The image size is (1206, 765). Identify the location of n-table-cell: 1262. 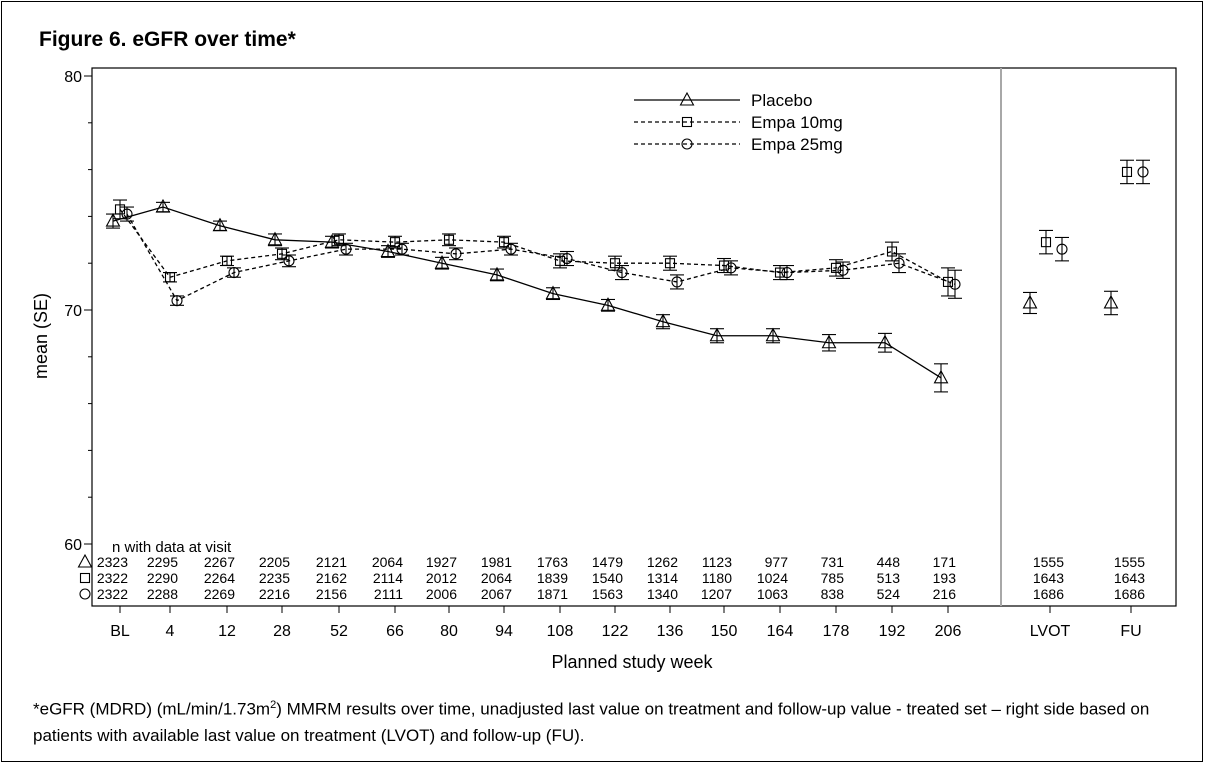
(662, 562).